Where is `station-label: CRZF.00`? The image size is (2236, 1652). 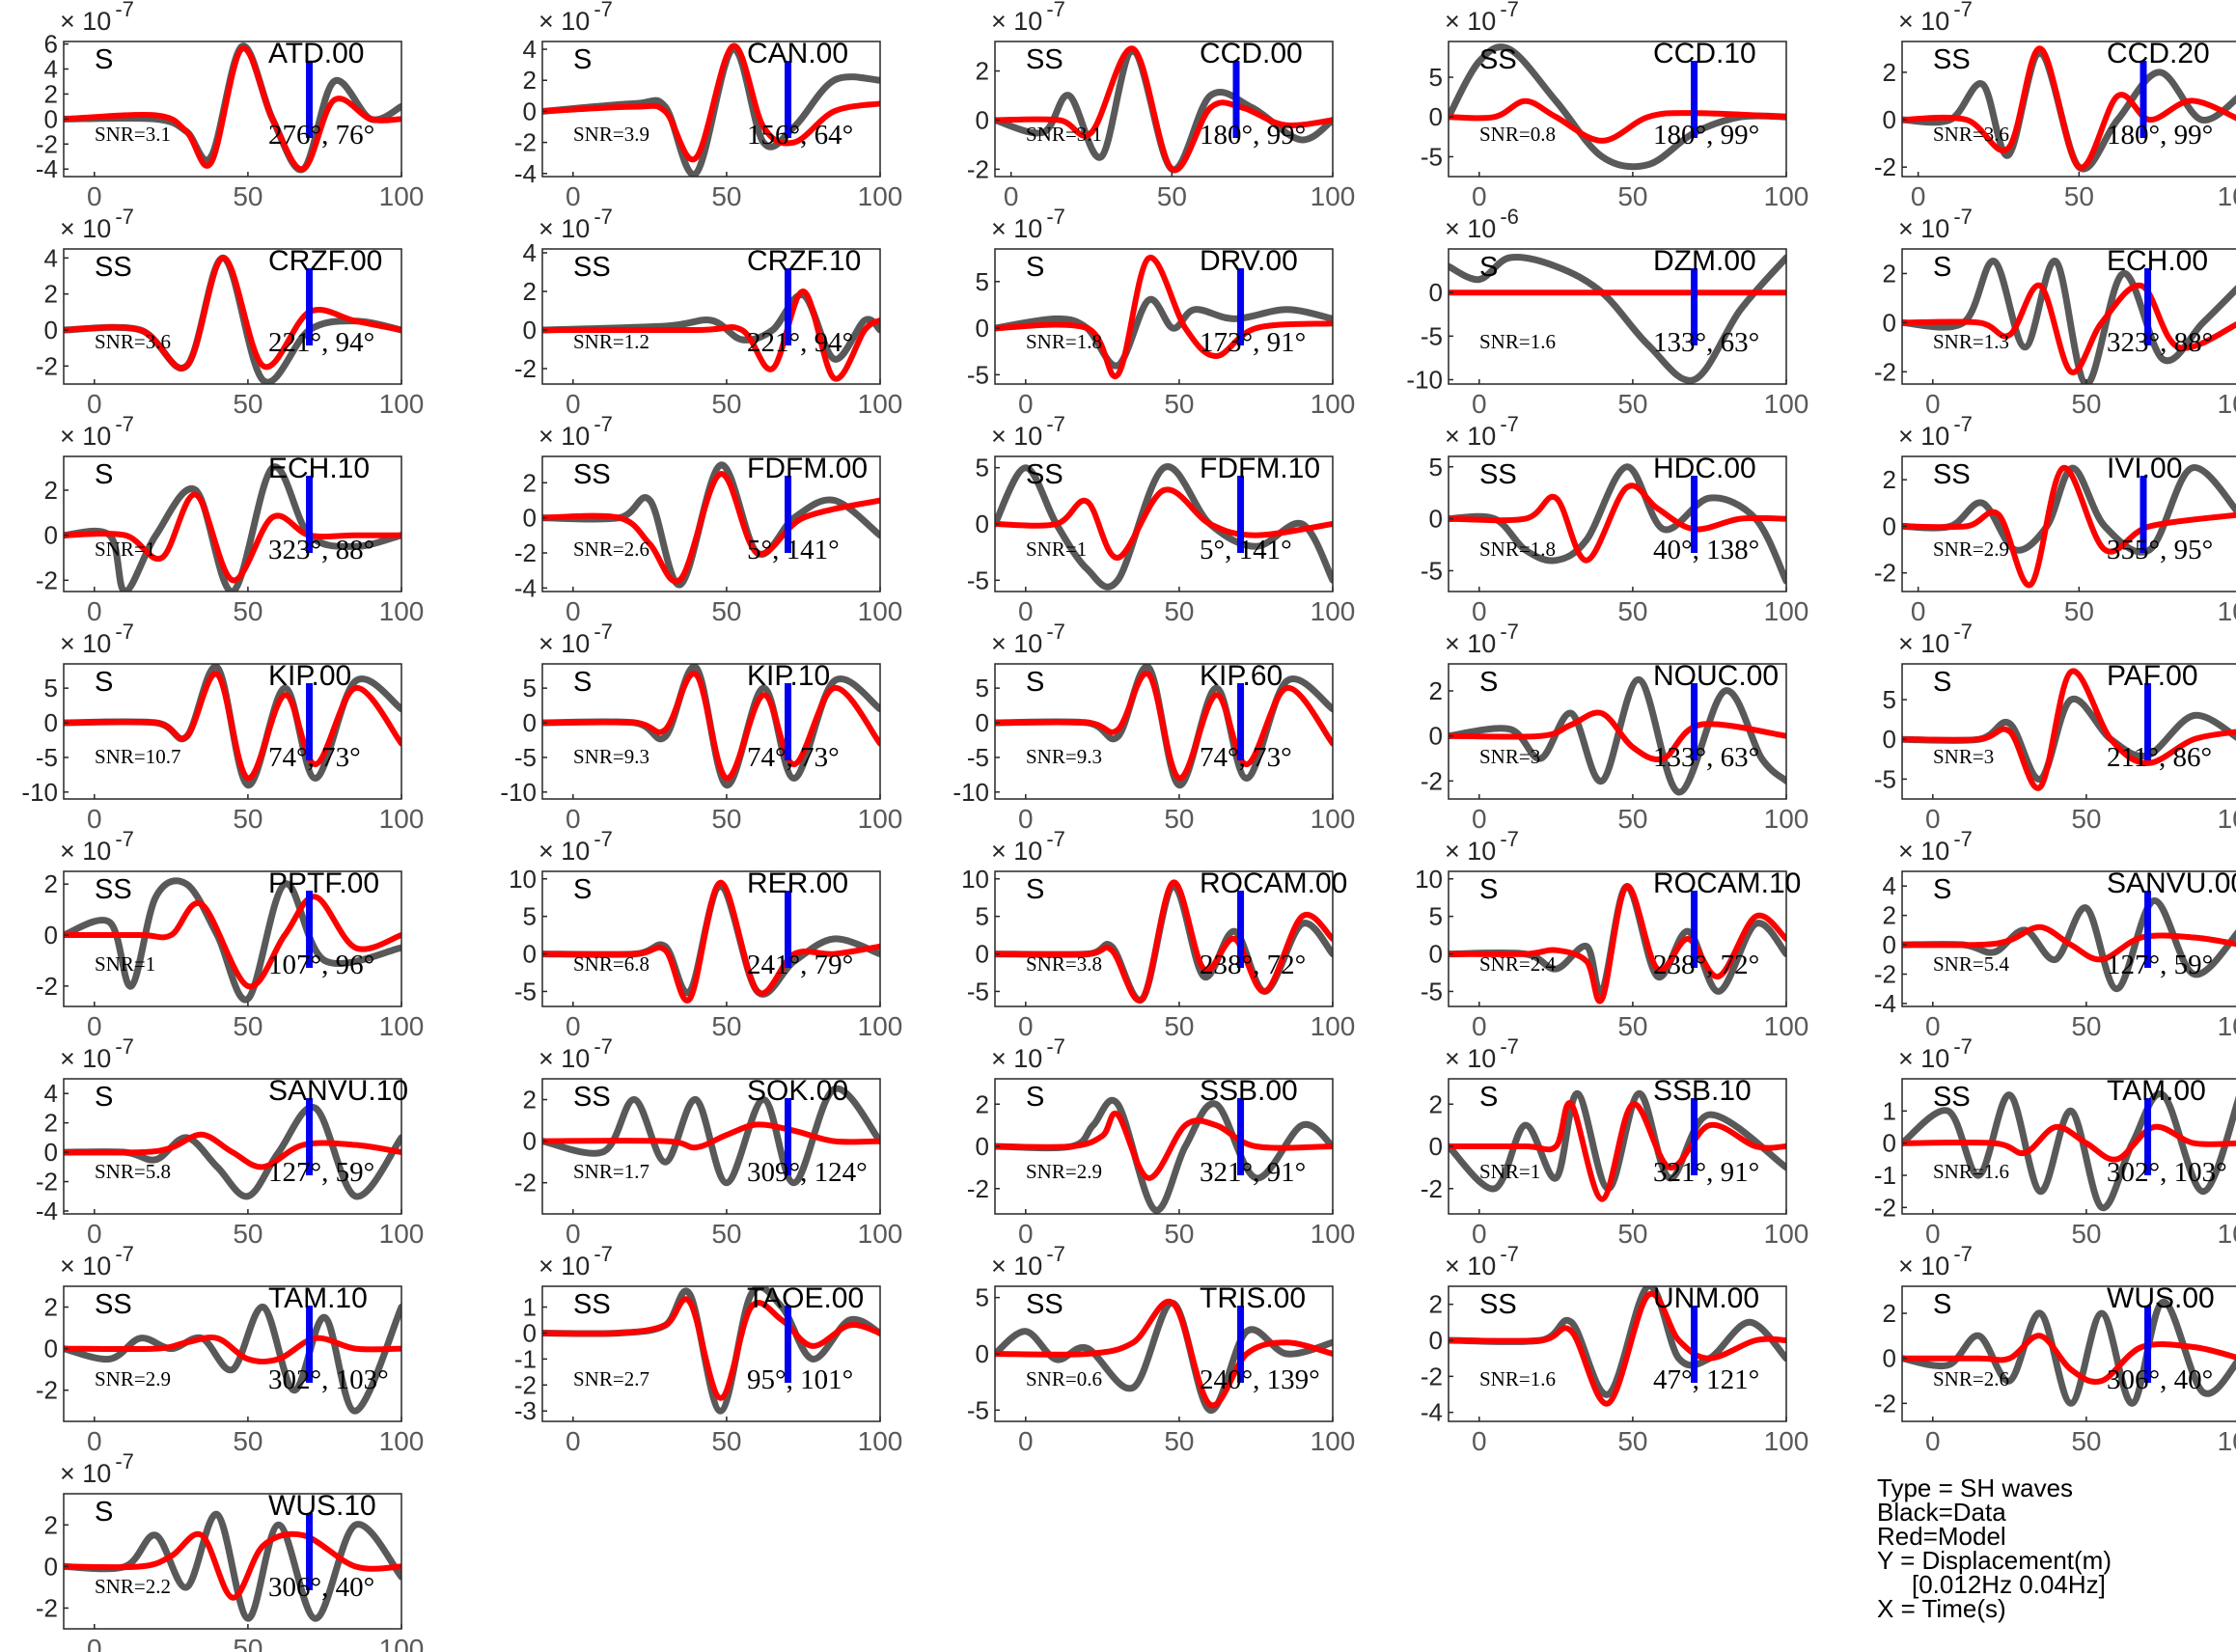 station-label: CRZF.00 is located at coordinates (325, 261).